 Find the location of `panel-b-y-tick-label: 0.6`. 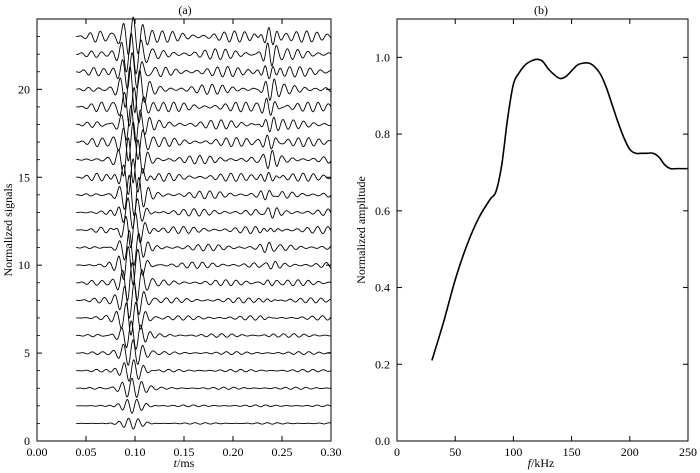

panel-b-y-tick-label: 0.6 is located at coordinates (382, 211).